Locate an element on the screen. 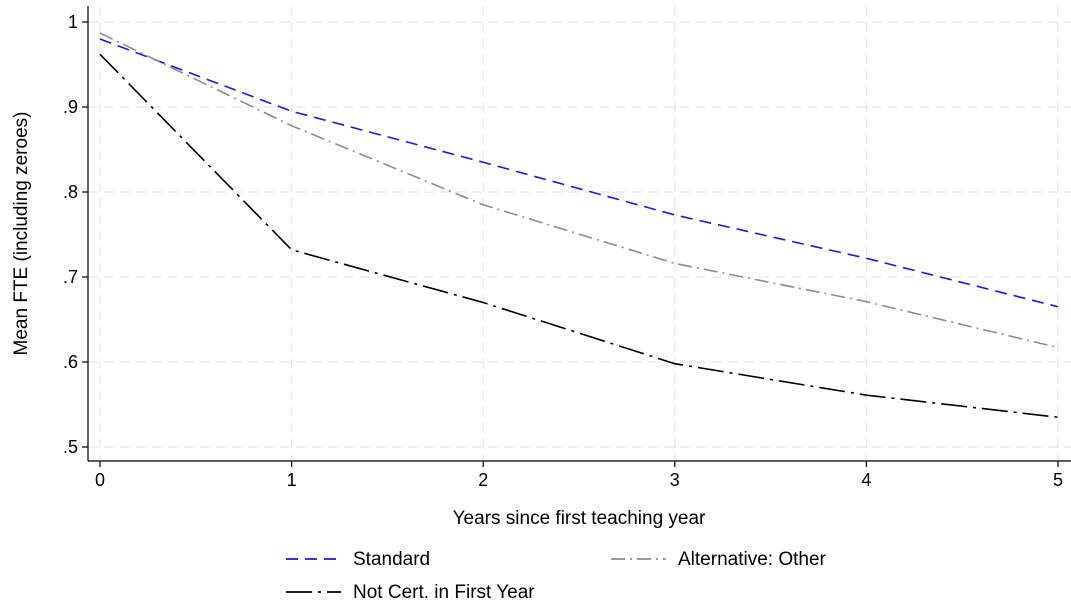  x-tick-label: 3 is located at coordinates (675, 480).